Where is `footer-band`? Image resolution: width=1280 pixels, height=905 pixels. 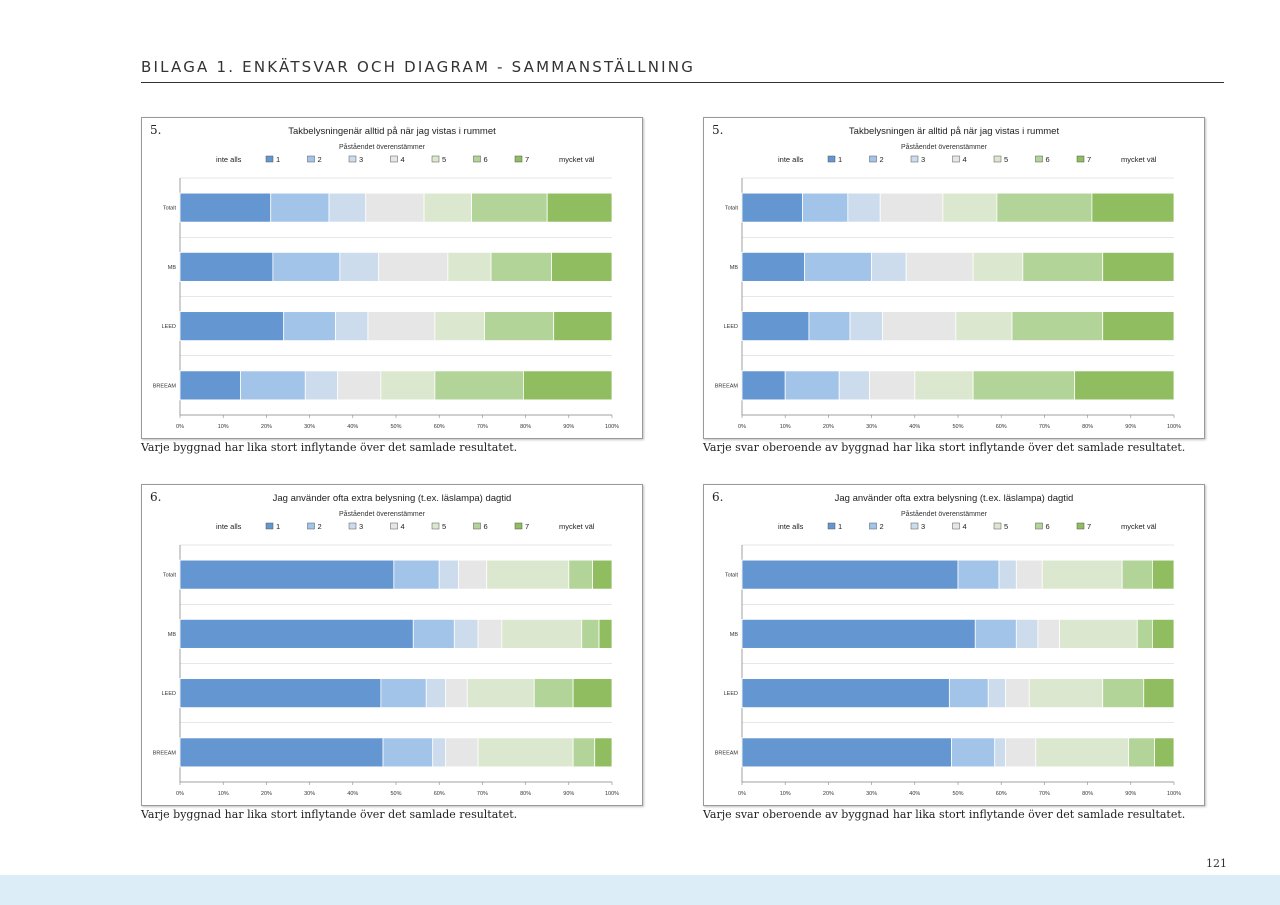 footer-band is located at coordinates (640, 890).